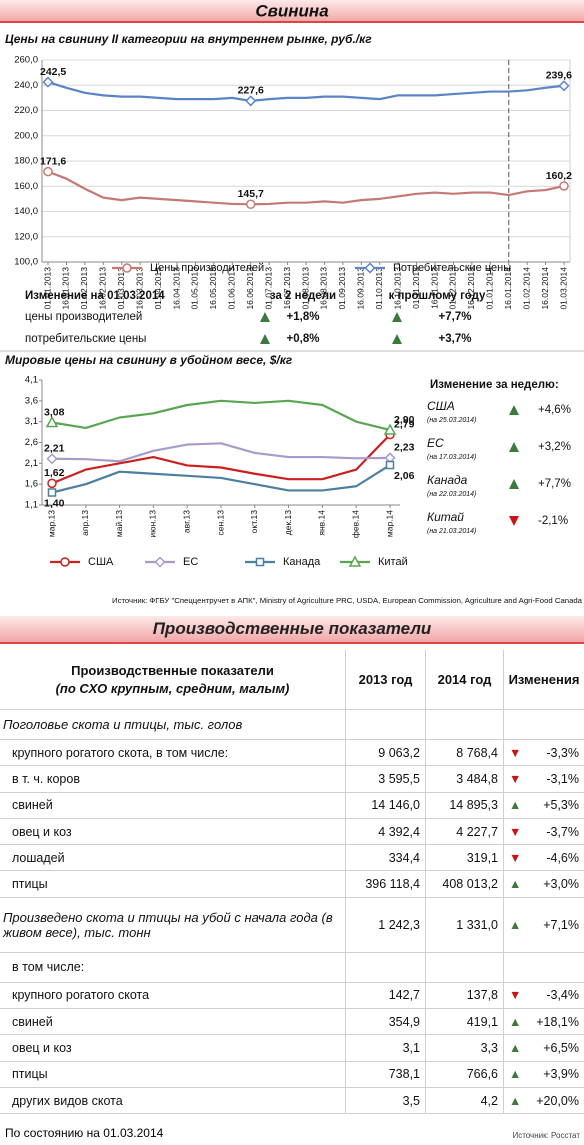 Image resolution: width=584 pixels, height=1145 pixels. Describe the element at coordinates (482, 857) in the screenshot. I see `value-2014: 319,1` at that location.